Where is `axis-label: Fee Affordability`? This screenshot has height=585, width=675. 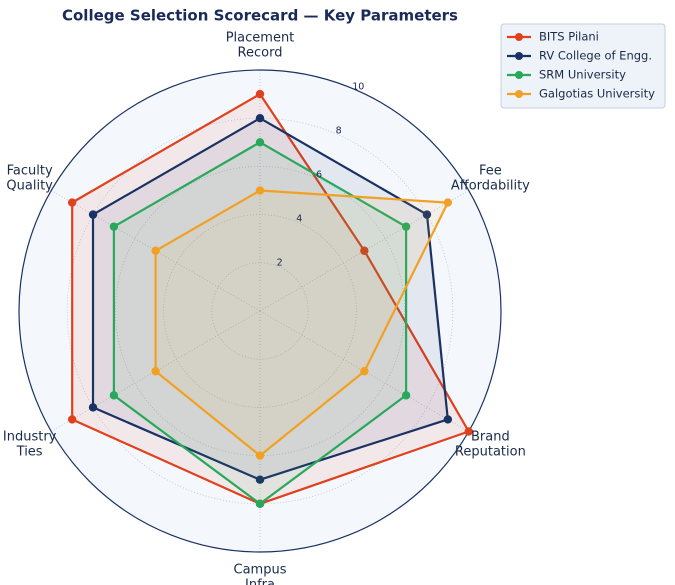 axis-label: Fee Affordability is located at coordinates (490, 178).